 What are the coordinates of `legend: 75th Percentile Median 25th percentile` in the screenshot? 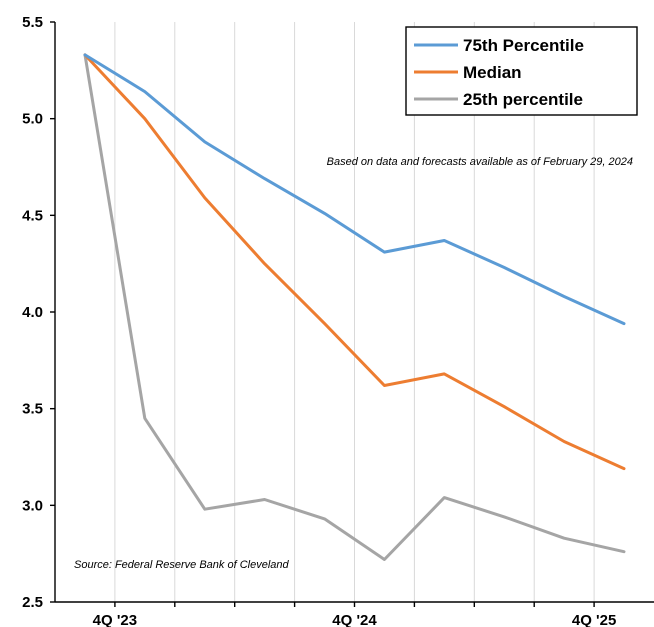 It's located at (521, 71).